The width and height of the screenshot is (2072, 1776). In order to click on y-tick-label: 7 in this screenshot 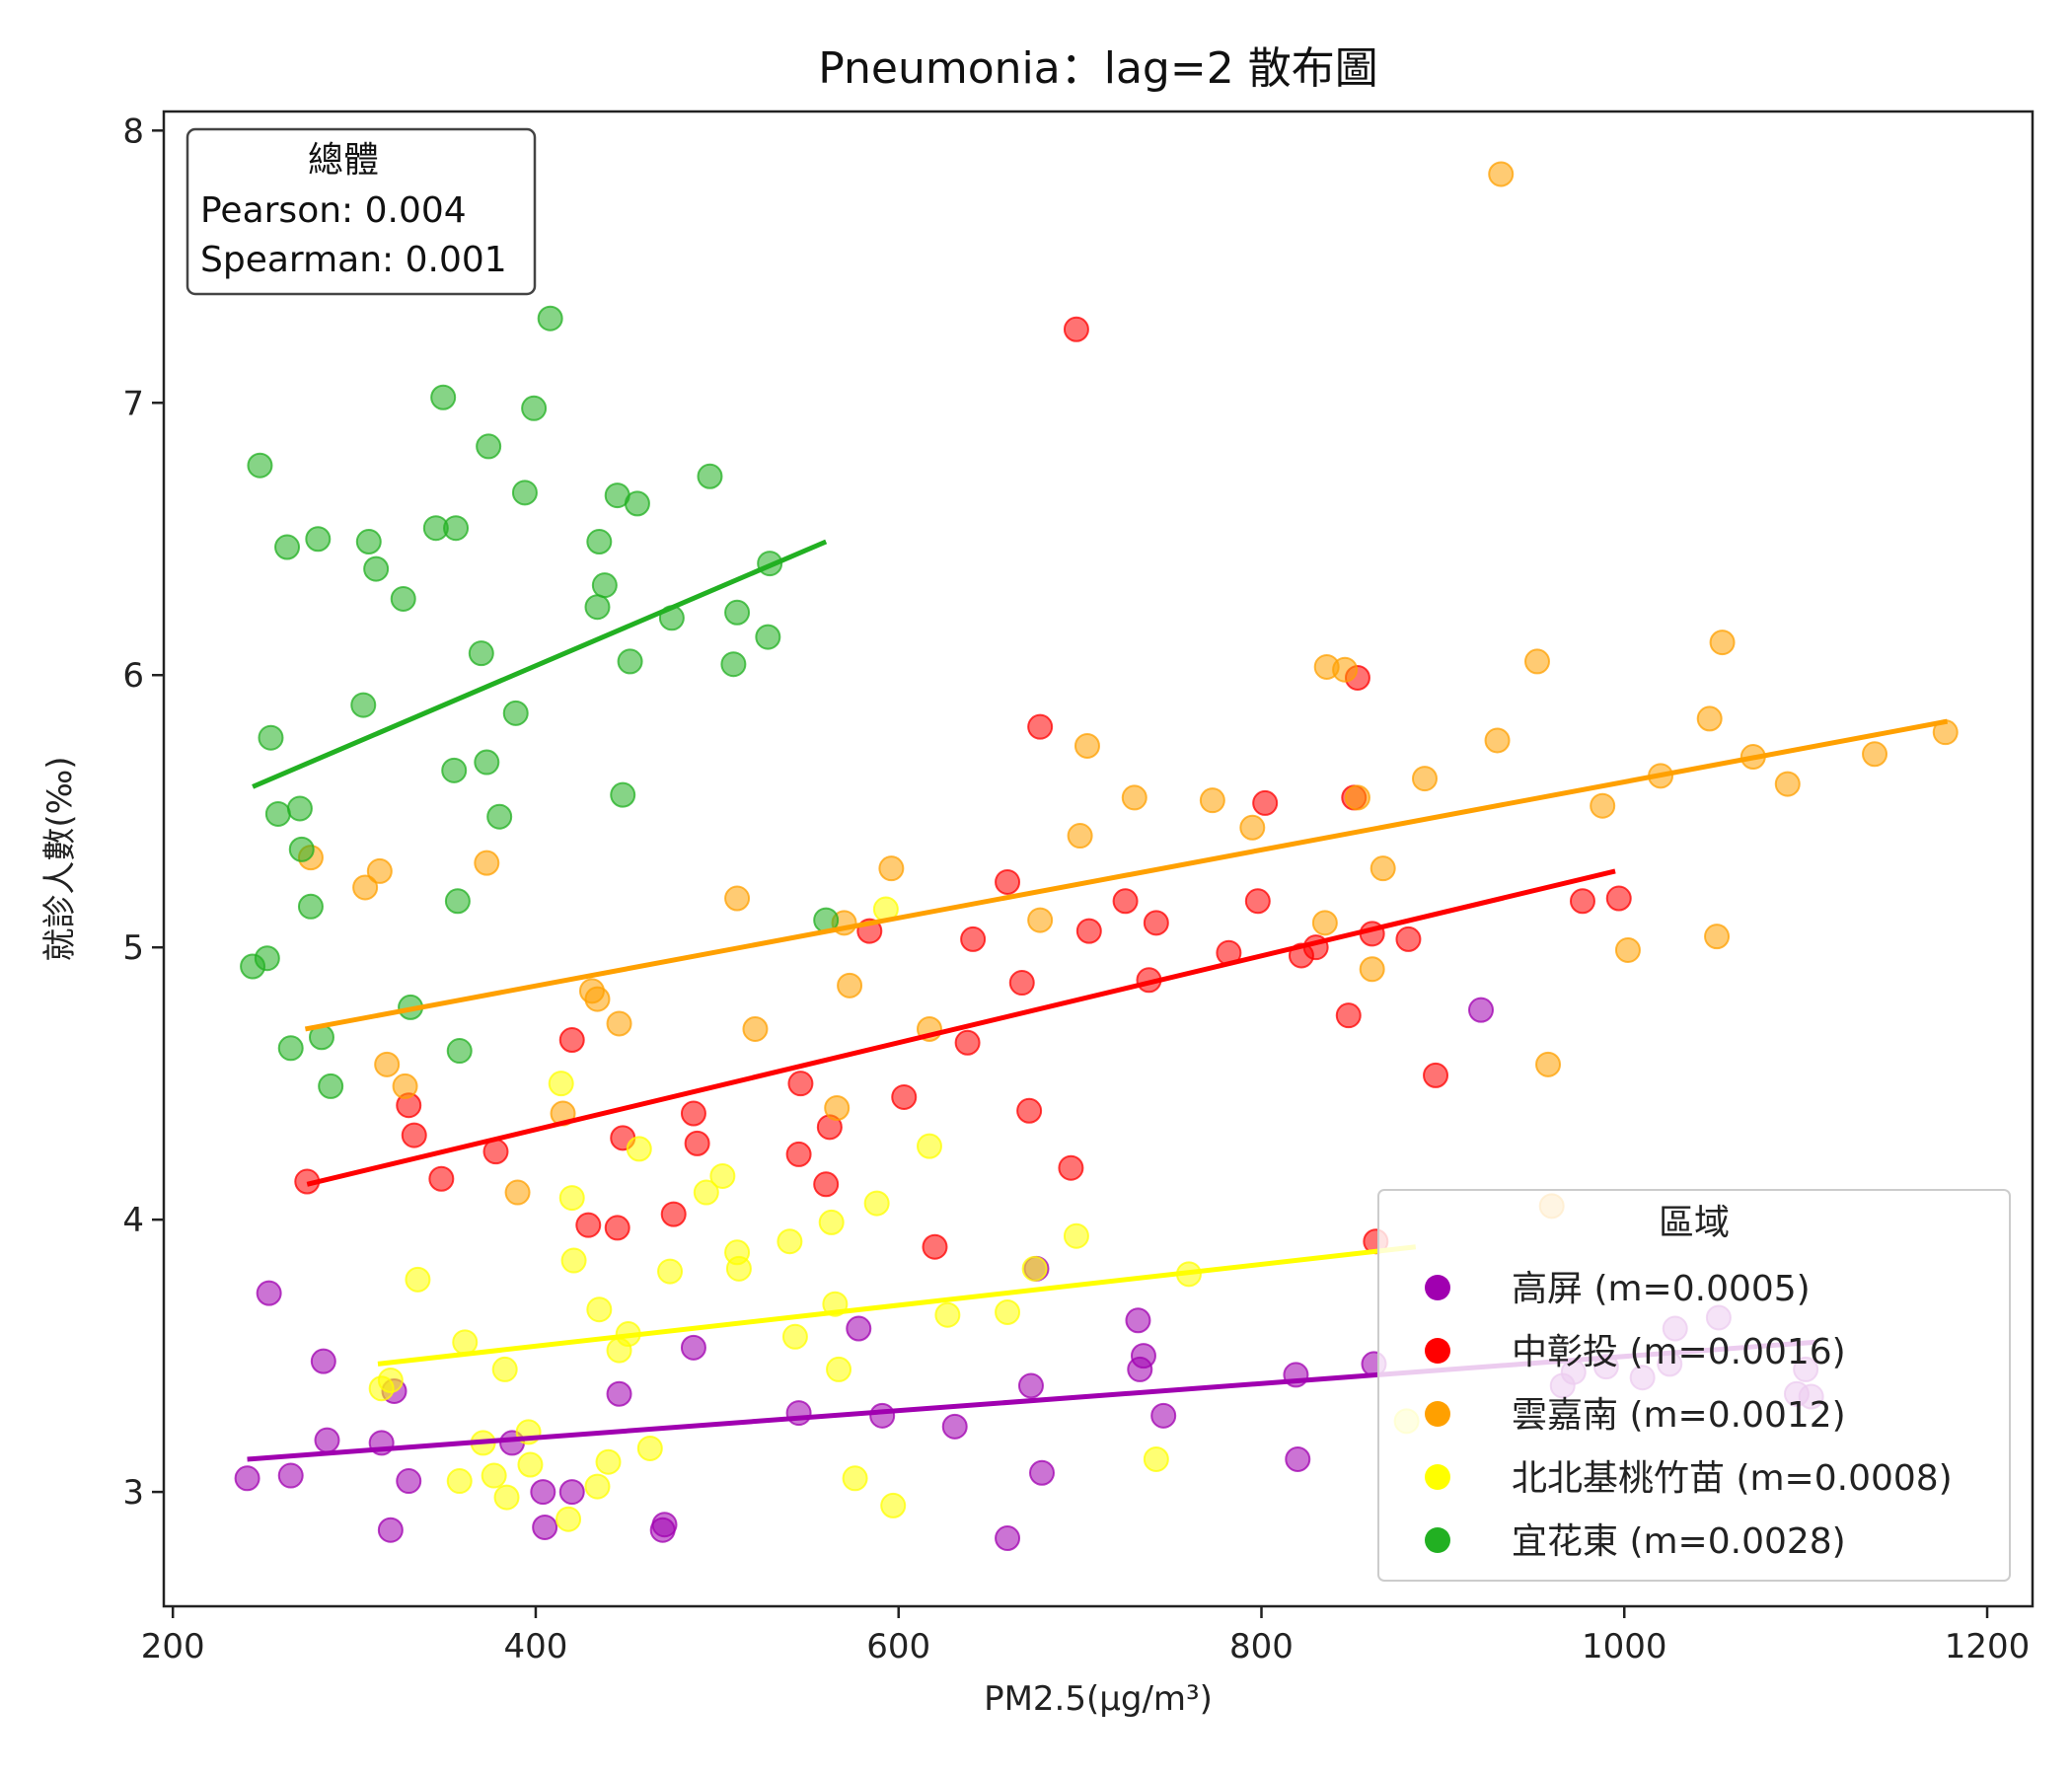, I will do `click(133, 403)`.